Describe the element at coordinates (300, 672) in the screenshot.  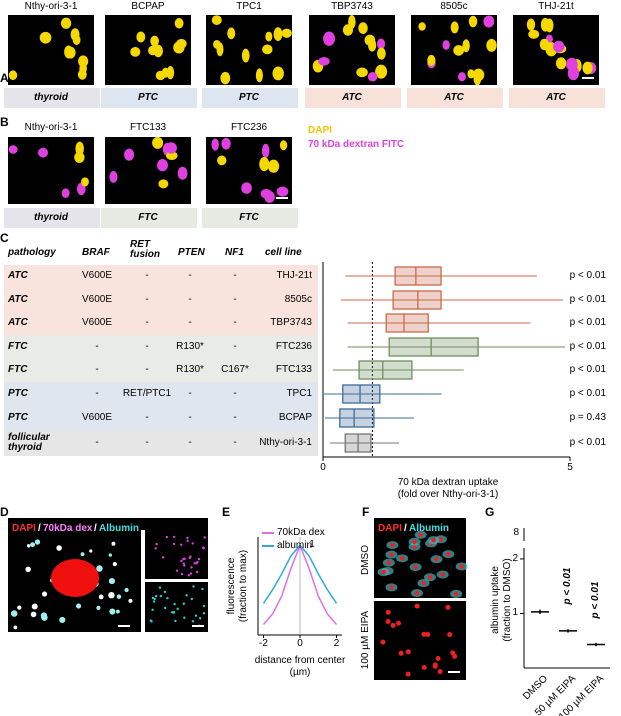
I see `x-axis-label: (µm)` at that location.